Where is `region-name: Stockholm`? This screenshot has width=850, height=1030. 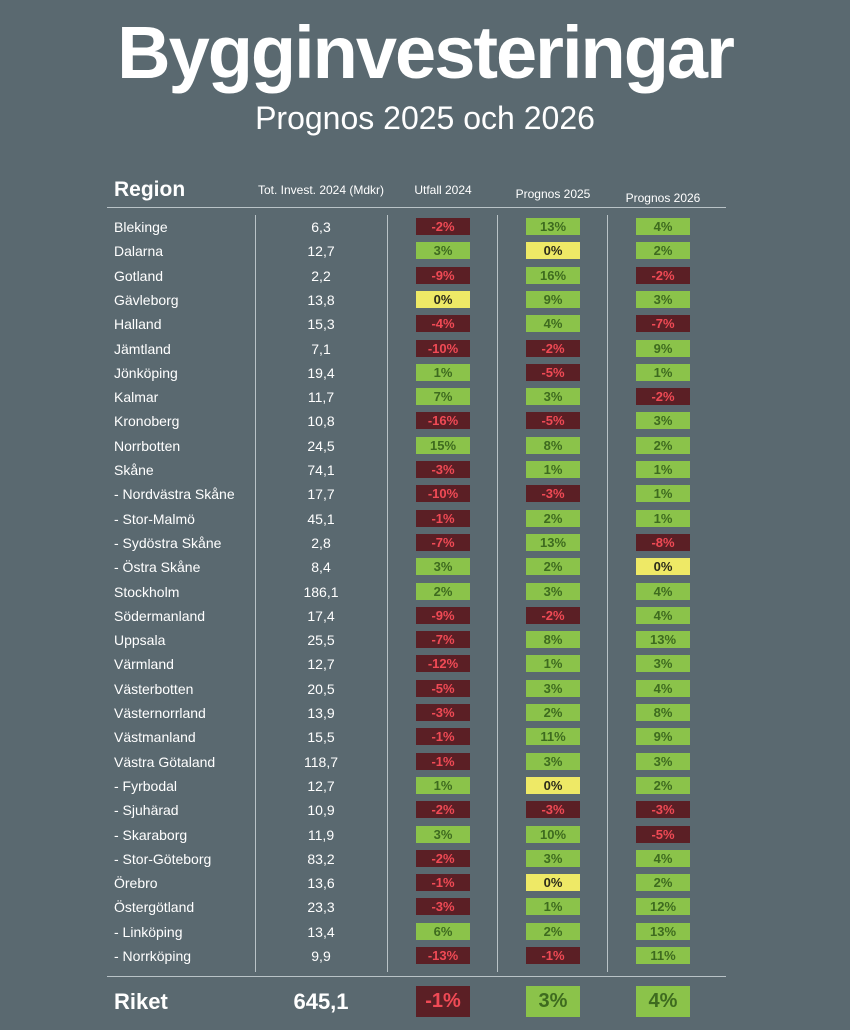 region-name: Stockholm is located at coordinates (147, 591).